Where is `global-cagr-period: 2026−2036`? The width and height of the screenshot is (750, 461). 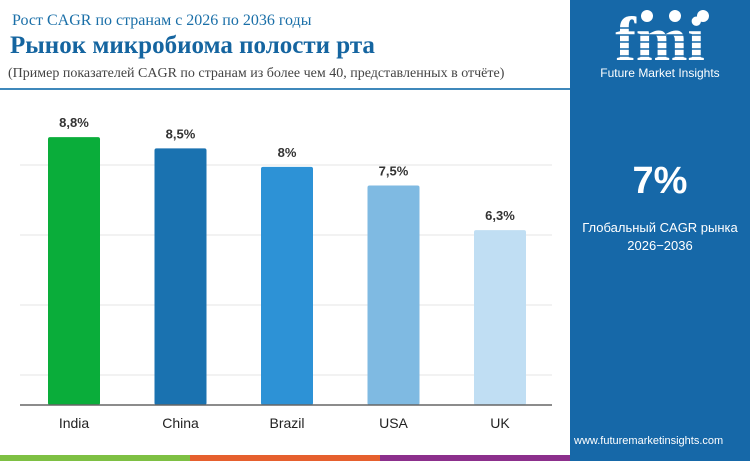 global-cagr-period: 2026−2036 is located at coordinates (660, 245).